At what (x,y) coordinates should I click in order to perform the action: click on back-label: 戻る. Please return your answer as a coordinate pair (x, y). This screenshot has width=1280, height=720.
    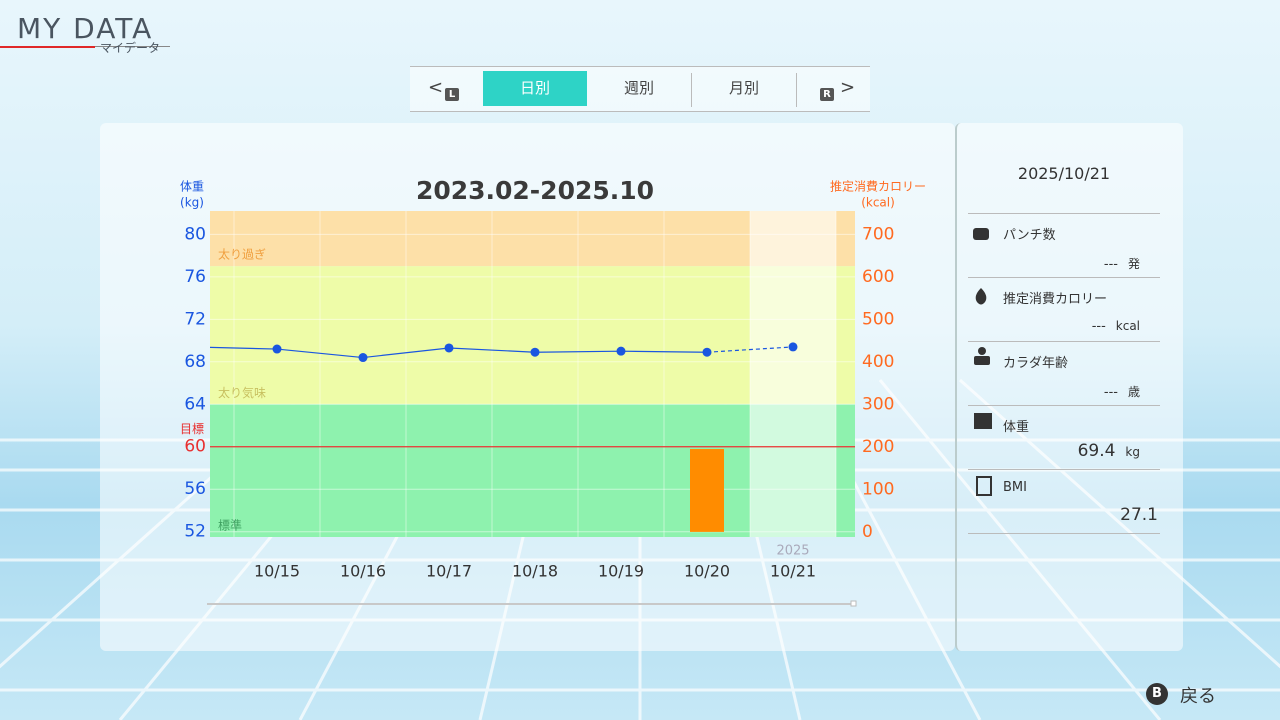
    Looking at the image, I should click on (1198, 696).